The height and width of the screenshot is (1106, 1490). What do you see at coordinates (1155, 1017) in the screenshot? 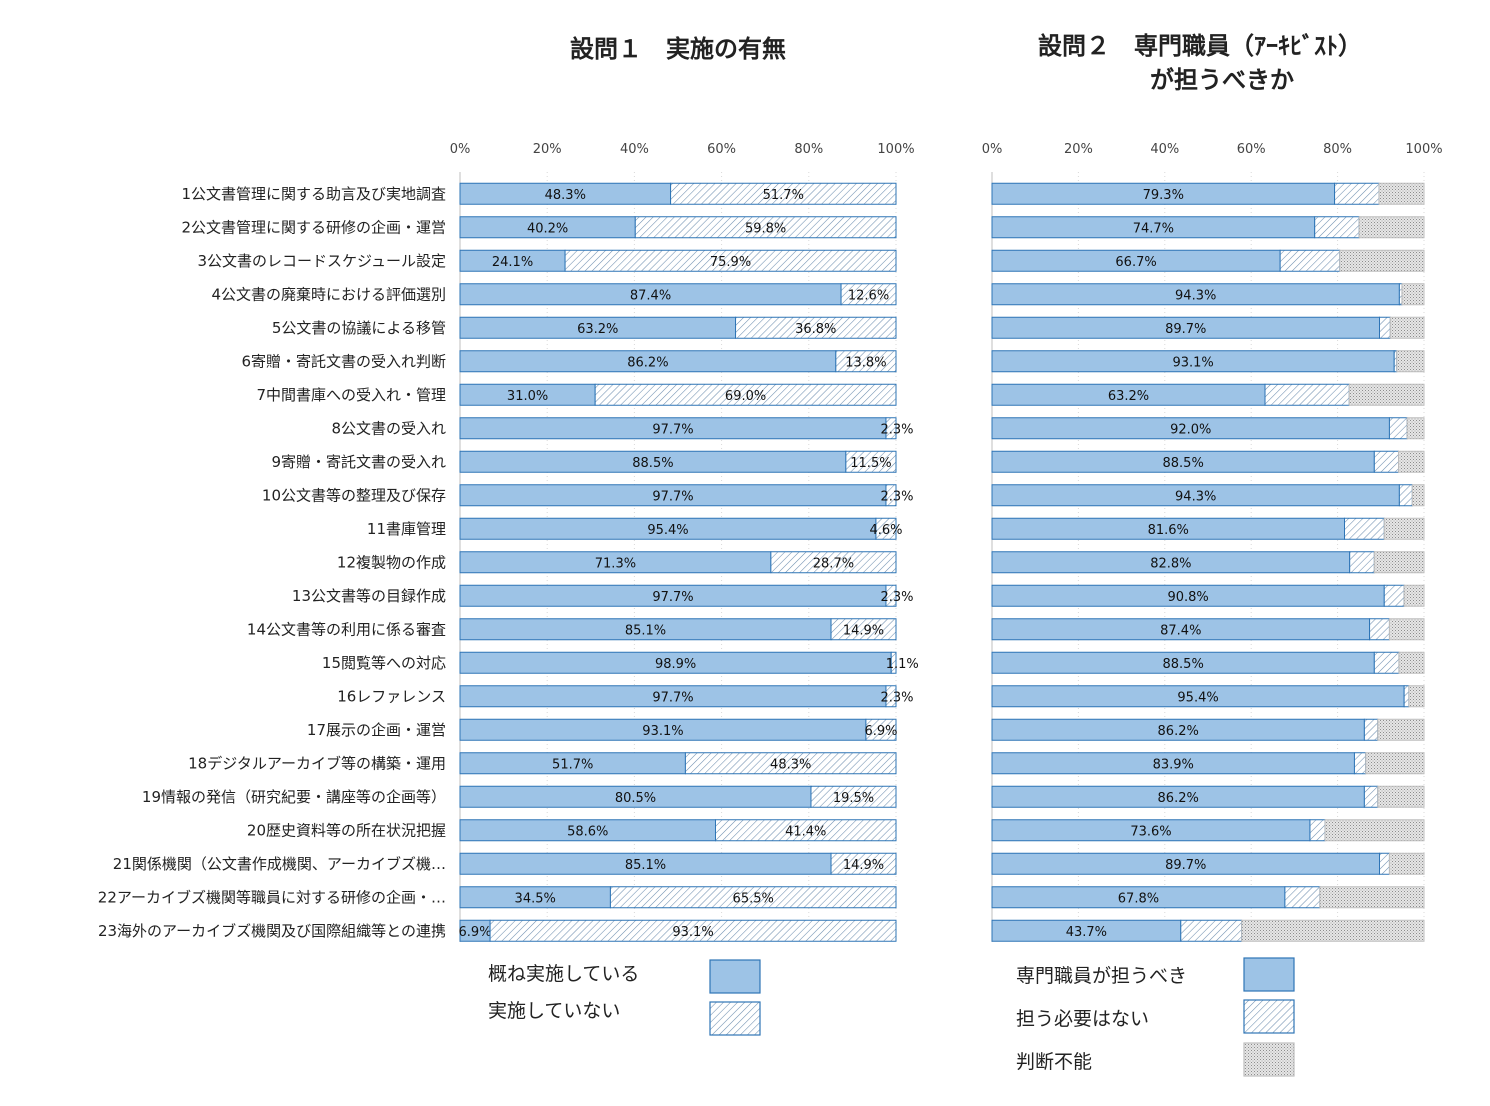
I see `legend-chart2: 専門職員が担うべき 担う必要はない 判断不能` at bounding box center [1155, 1017].